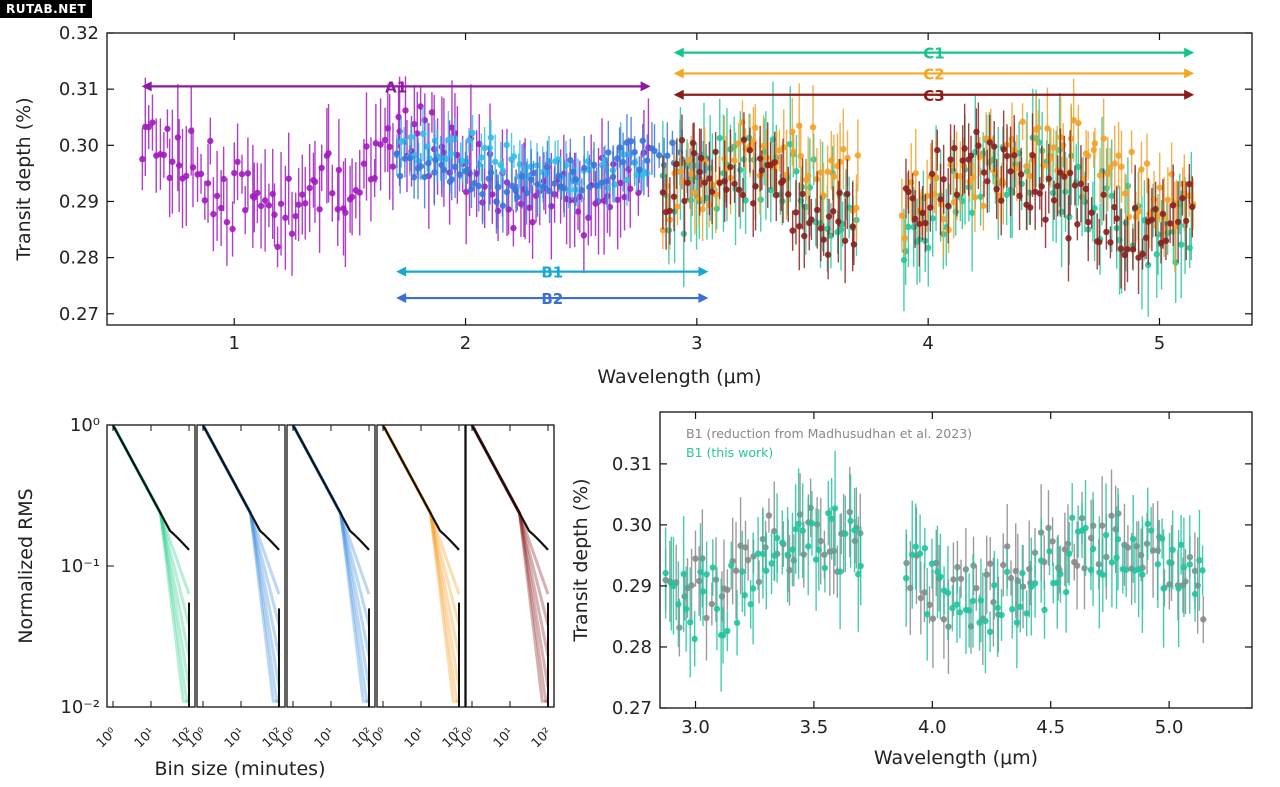 Image resolution: width=1280 pixels, height=787 pixels. What do you see at coordinates (395, 176) in the screenshot?
I see `series-a1` at bounding box center [395, 176].